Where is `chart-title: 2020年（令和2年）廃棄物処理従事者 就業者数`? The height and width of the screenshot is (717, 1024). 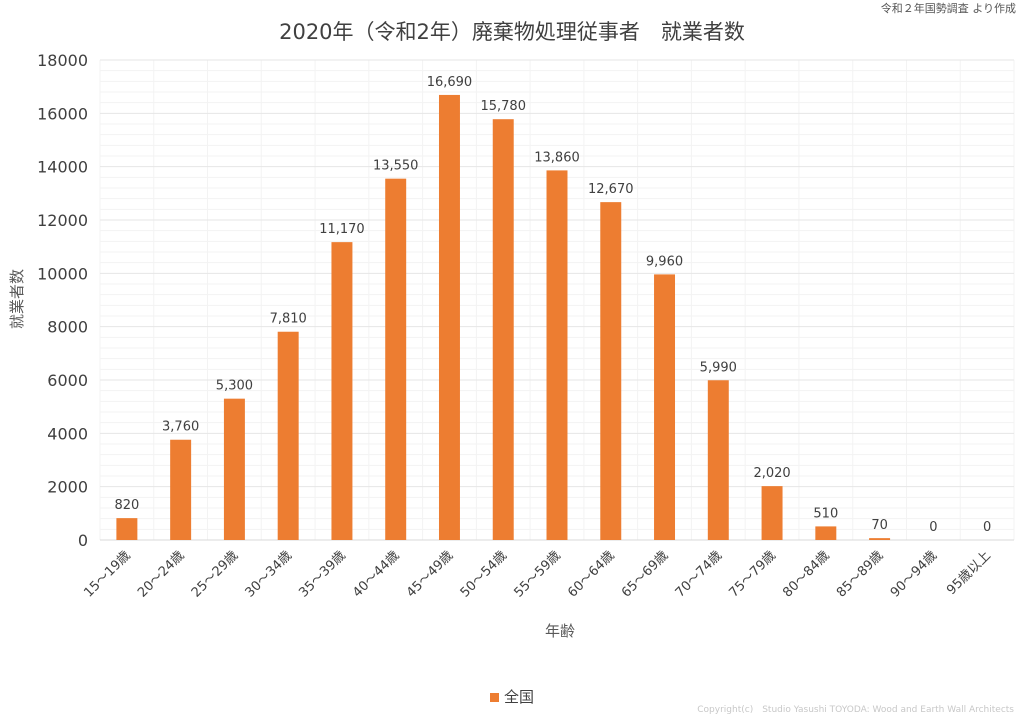
chart-title: 2020年（令和2年）廃棄物処理従事者 就業者数 is located at coordinates (512, 32).